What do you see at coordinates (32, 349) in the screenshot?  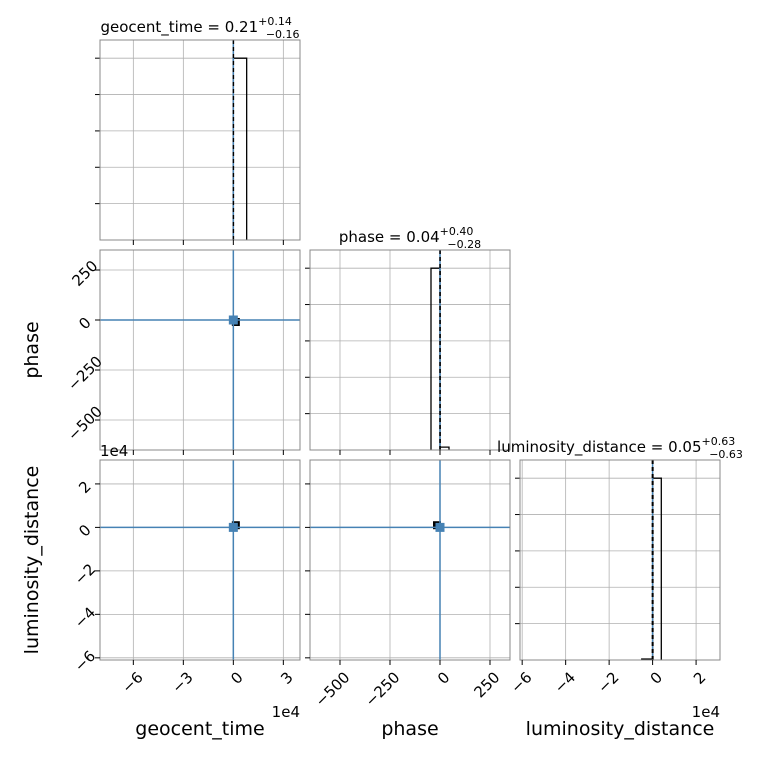 I see `y-axis-label-phase: phase` at bounding box center [32, 349].